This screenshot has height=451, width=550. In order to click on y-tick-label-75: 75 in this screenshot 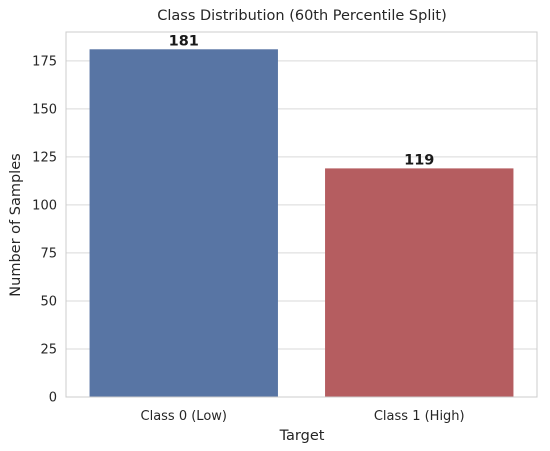, I will do `click(48, 253)`.